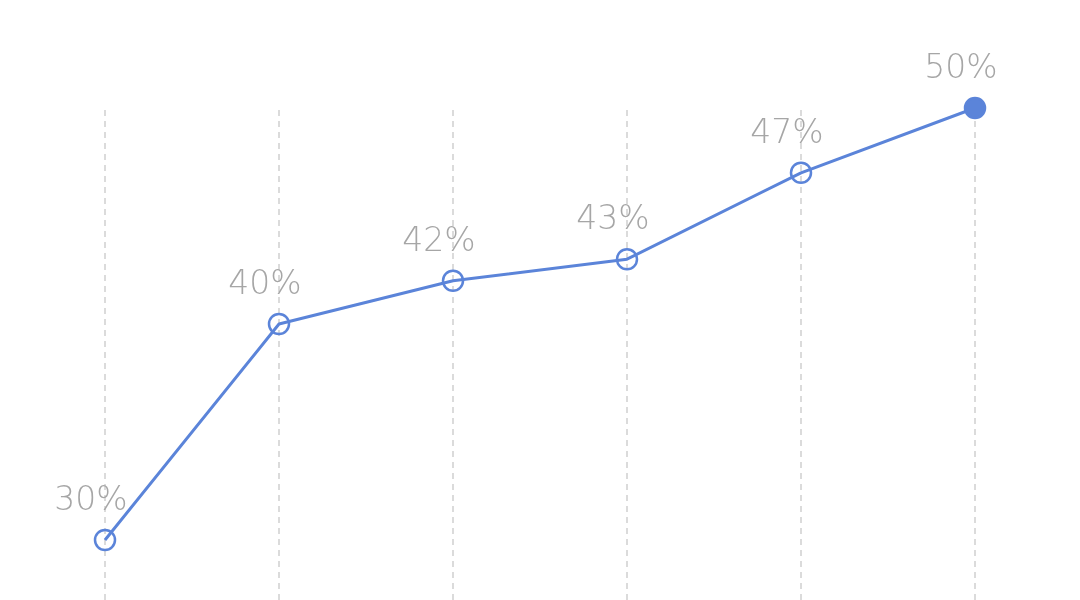 Image resolution: width=1080 pixels, height=600 pixels. Describe the element at coordinates (91, 498) in the screenshot. I see `data-label: 30%` at that location.